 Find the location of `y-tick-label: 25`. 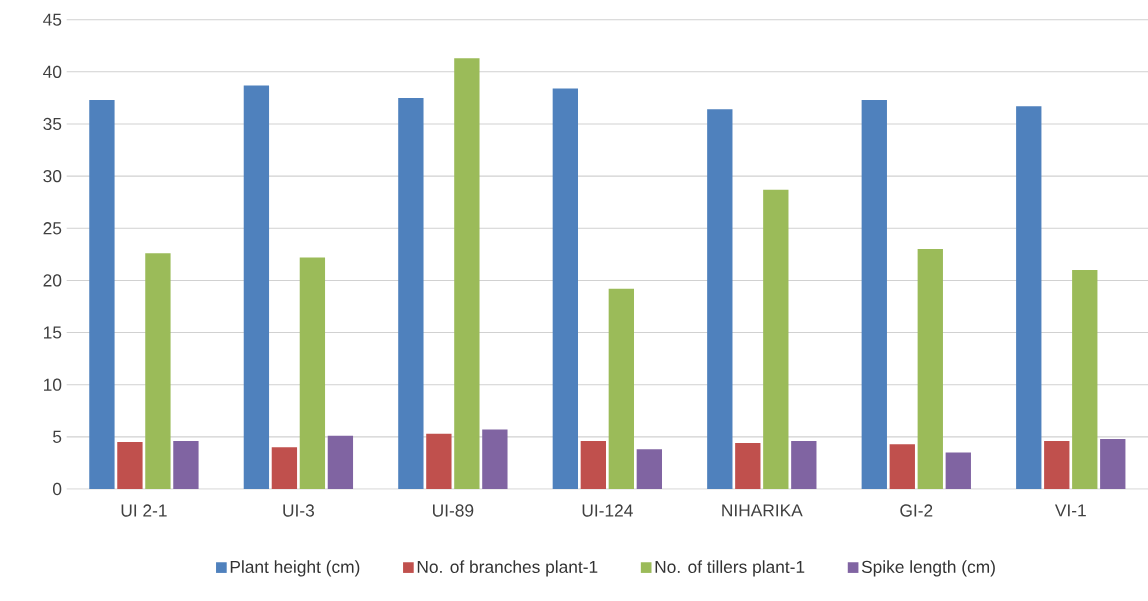

y-tick-label: 25 is located at coordinates (52, 228).